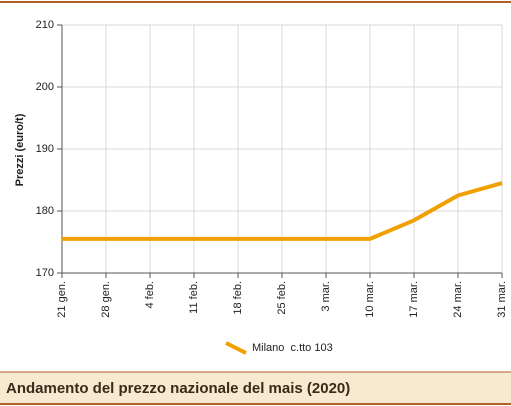  What do you see at coordinates (45, 149) in the screenshot?
I see `y-tick-label: 190` at bounding box center [45, 149].